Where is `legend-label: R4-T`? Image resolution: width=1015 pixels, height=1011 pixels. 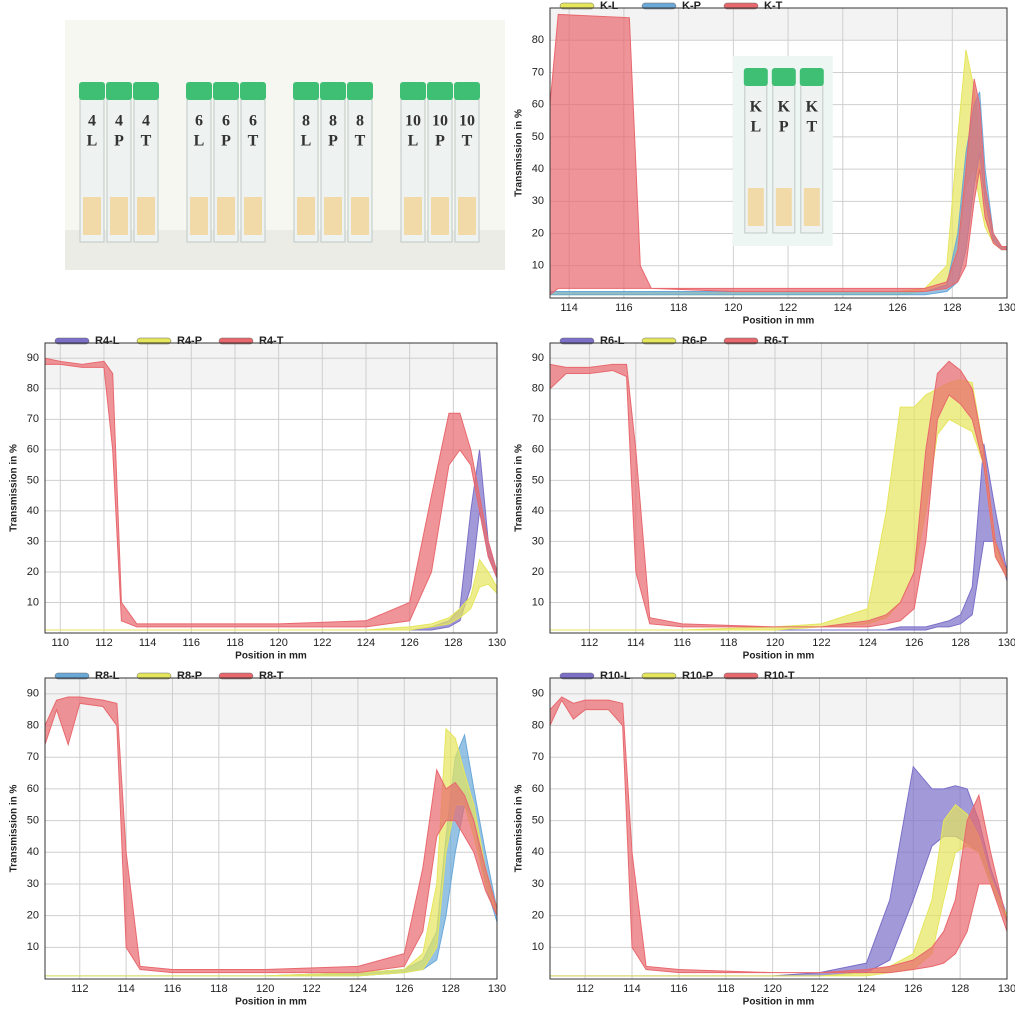 legend-label: R4-T is located at coordinates (271, 341).